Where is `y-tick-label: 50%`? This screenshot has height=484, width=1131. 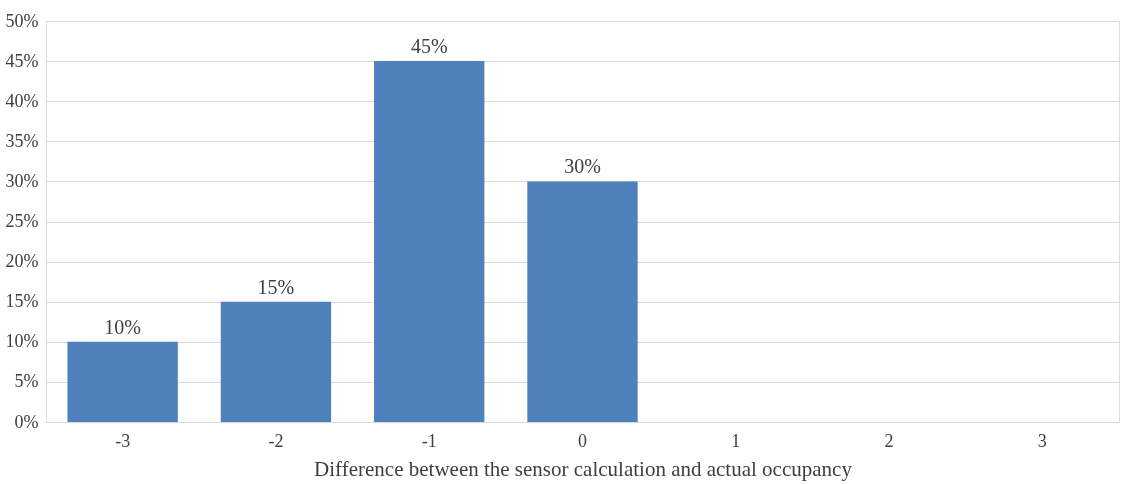
y-tick-label: 50% is located at coordinates (22, 20).